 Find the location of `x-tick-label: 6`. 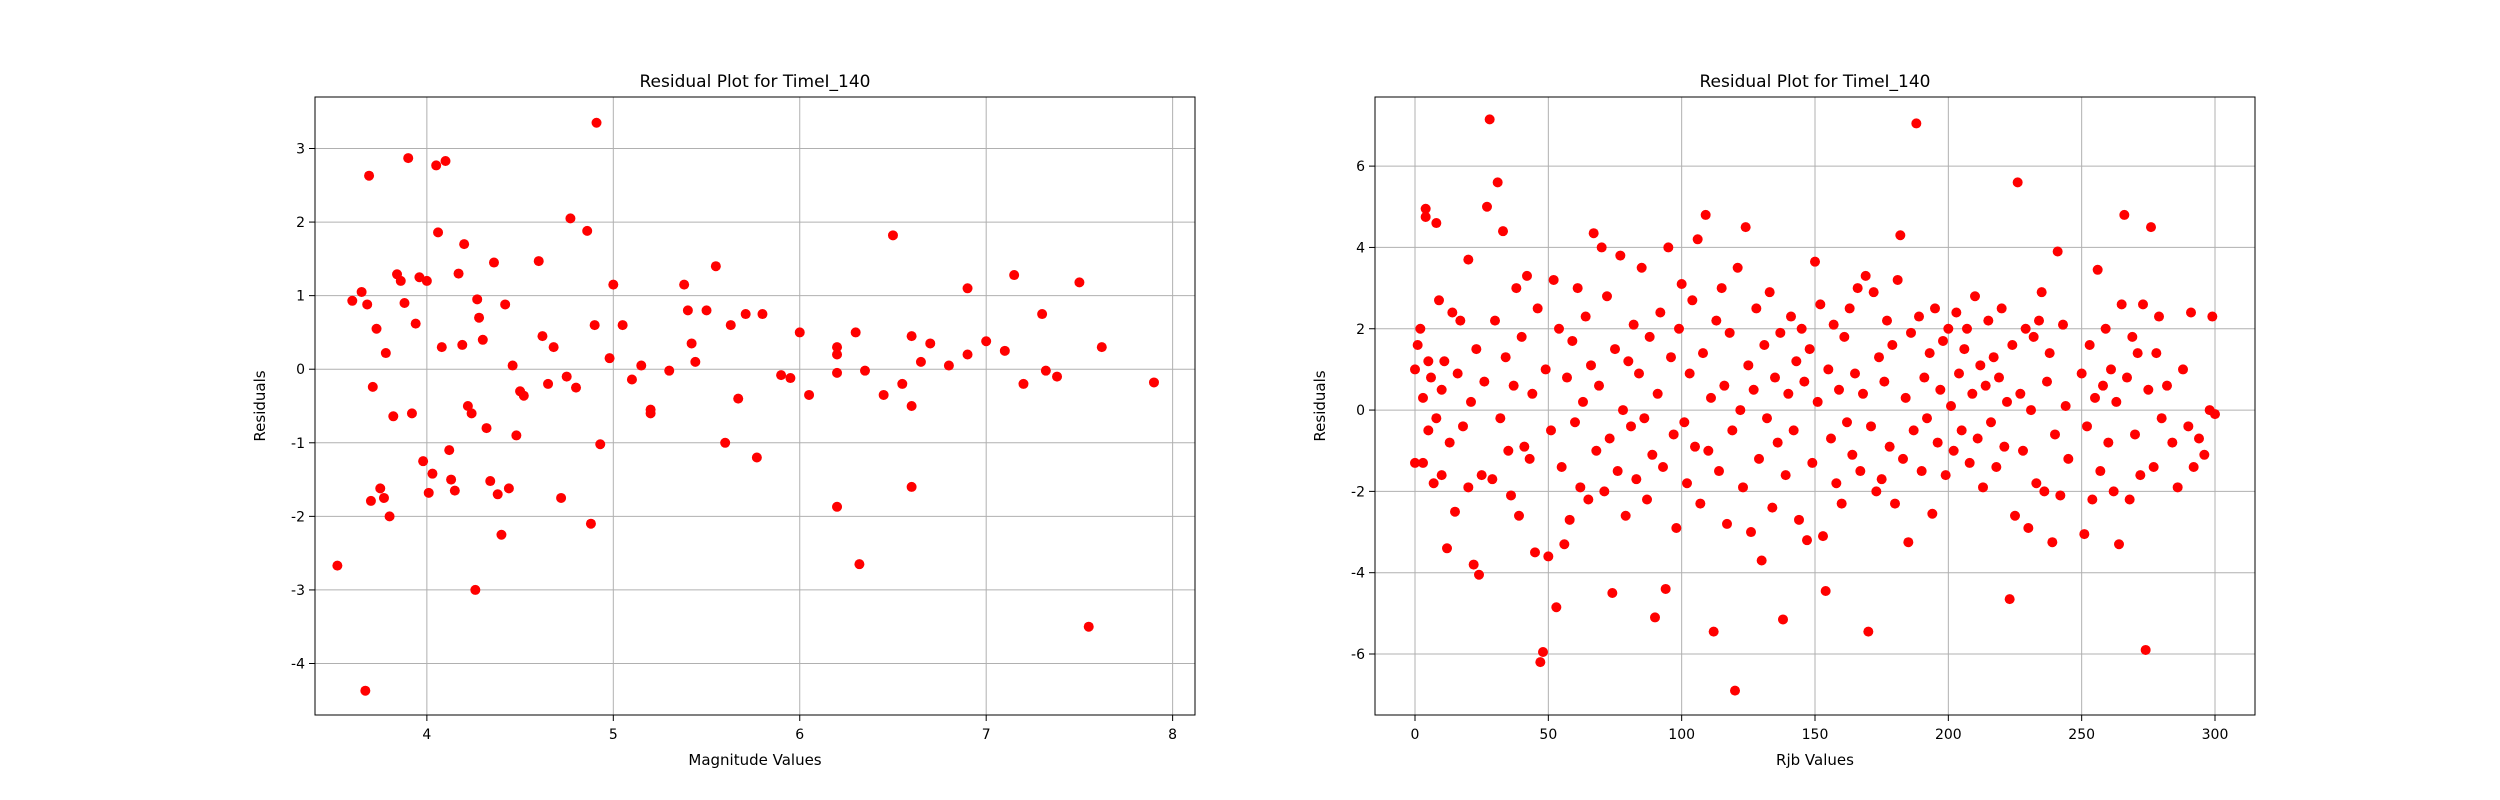

x-tick-label: 6 is located at coordinates (799, 735).